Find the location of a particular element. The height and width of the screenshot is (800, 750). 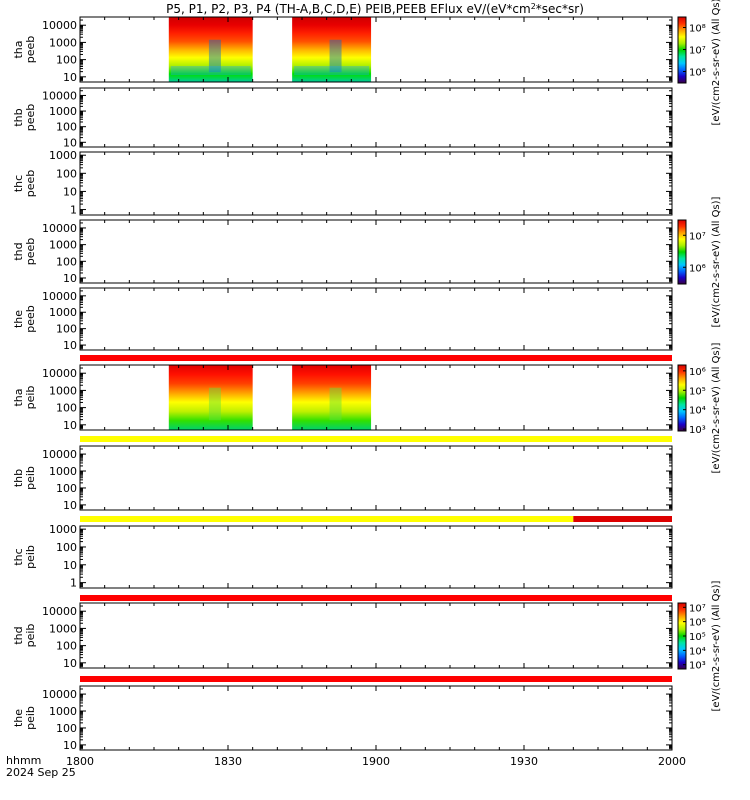

panel-thd-peeb: 10000 1000 100 10 thd peeb is located at coordinates (342, 252).